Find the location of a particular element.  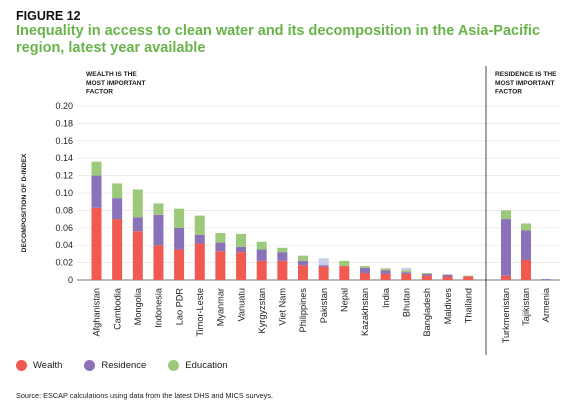

bar-stack-armenia is located at coordinates (546, 279).